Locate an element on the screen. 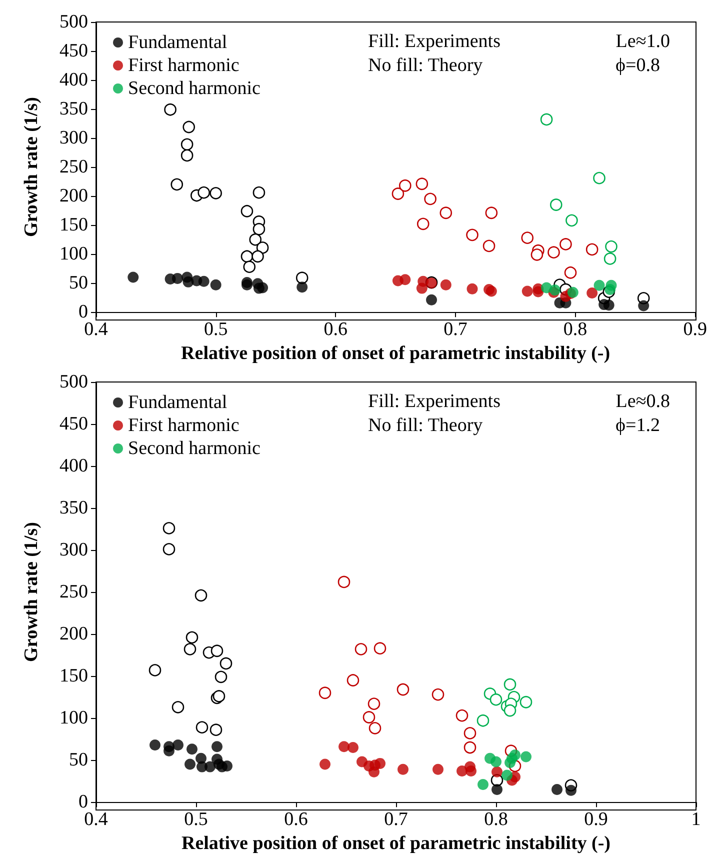  annotation: ϕ=1.2 is located at coordinates (638, 425).